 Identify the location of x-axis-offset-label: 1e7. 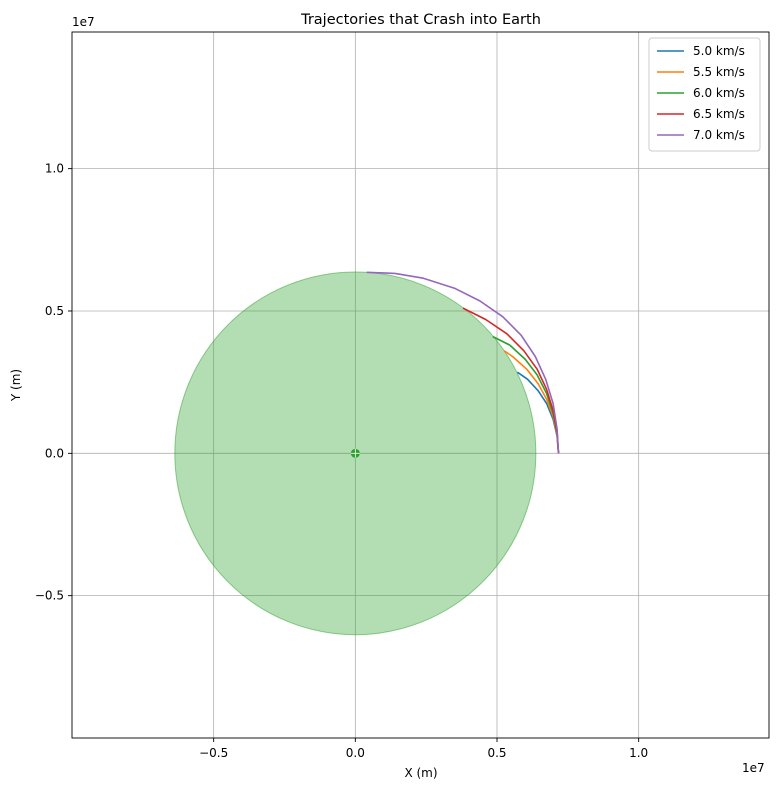
(753, 768).